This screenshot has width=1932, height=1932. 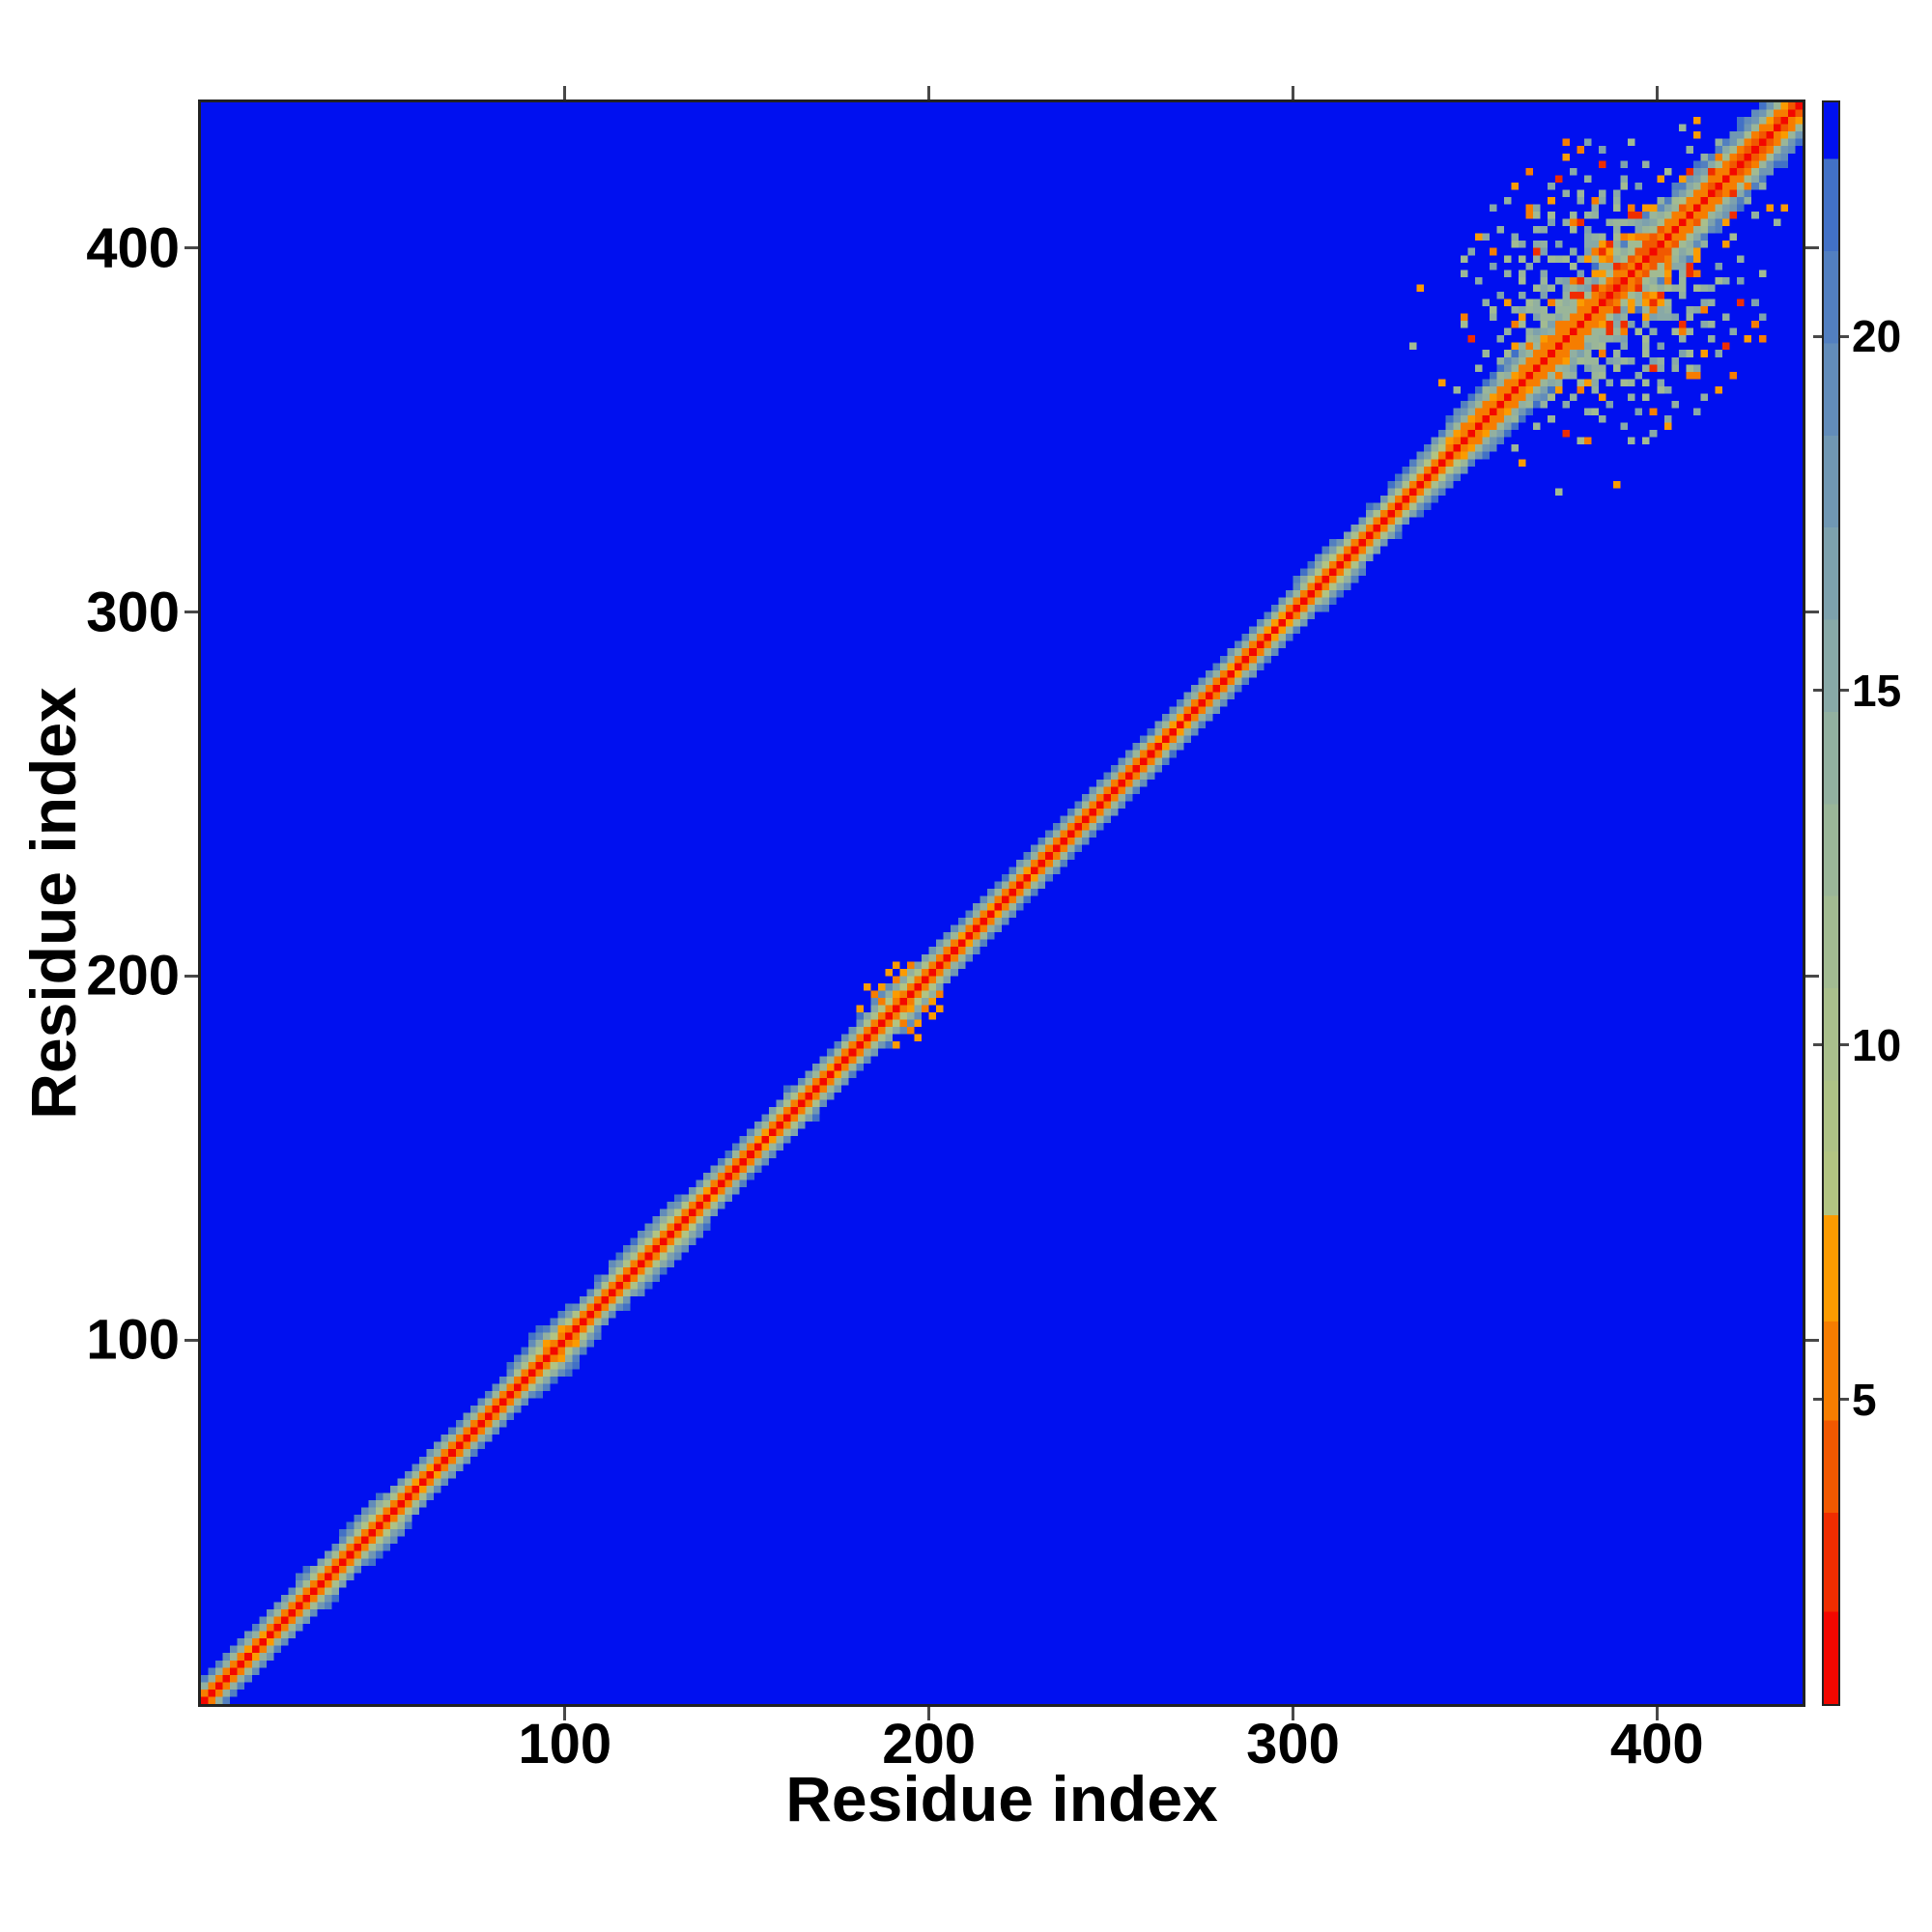 What do you see at coordinates (1877, 336) in the screenshot?
I see `colorbar-tick-label: 20` at bounding box center [1877, 336].